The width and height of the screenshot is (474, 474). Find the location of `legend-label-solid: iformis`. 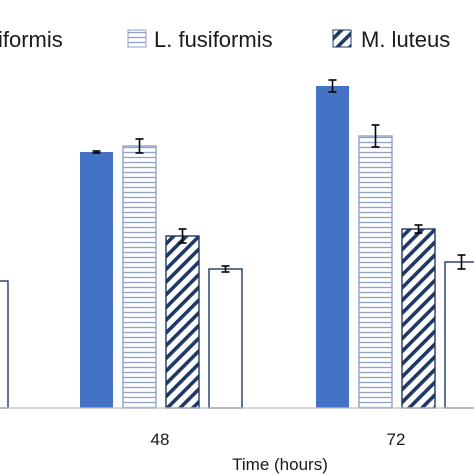

legend-label-solid: iformis is located at coordinates (31, 39).